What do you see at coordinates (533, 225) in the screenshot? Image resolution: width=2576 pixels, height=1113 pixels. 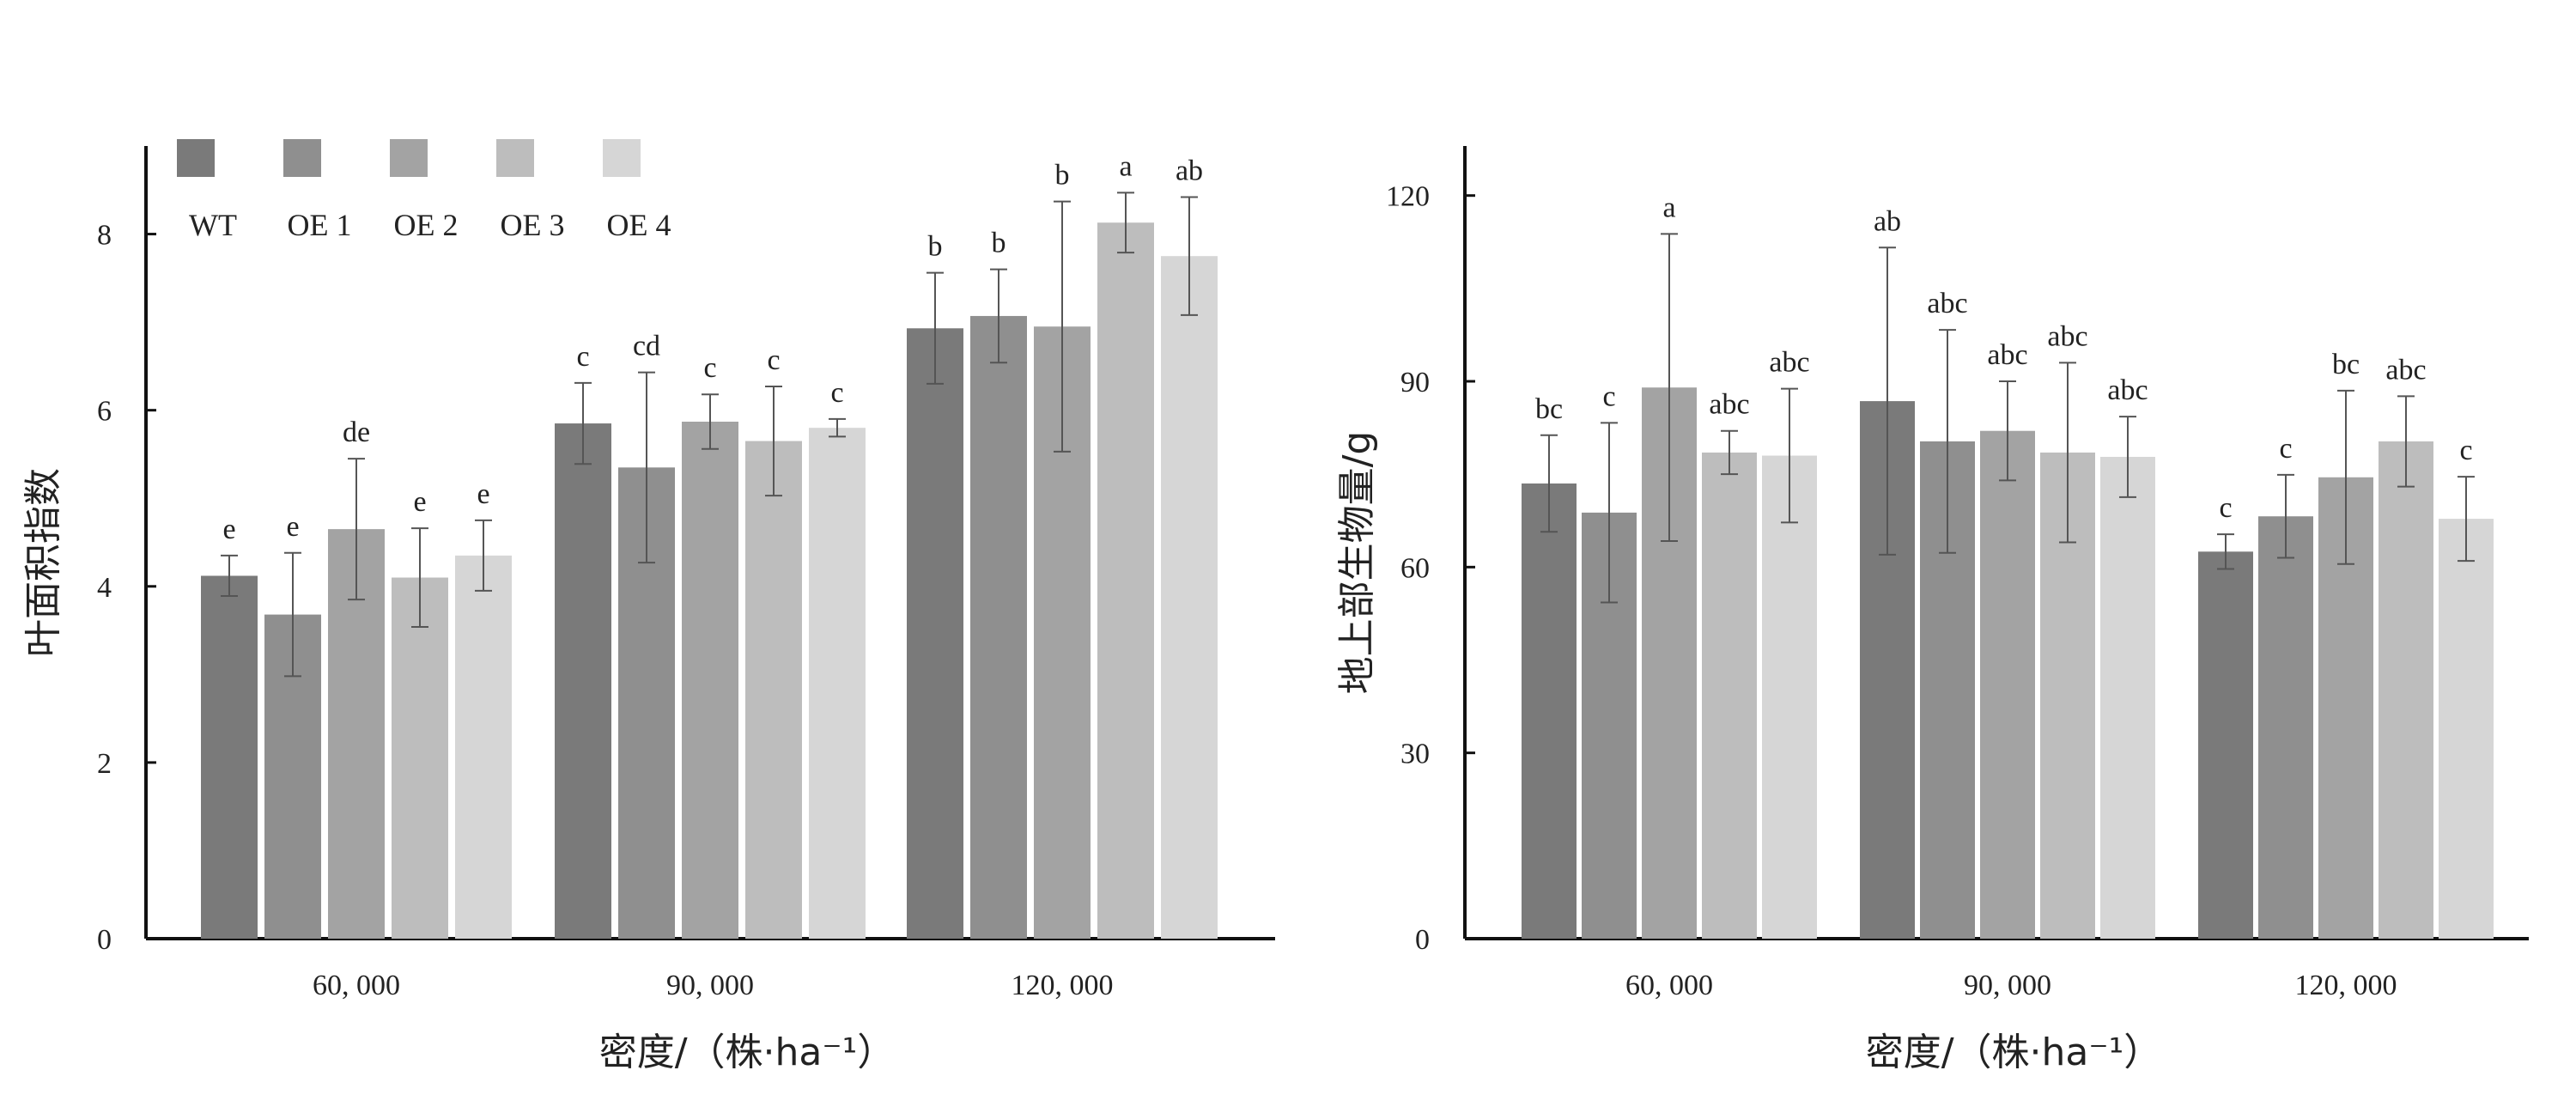 I see `legend-label: OE 3` at bounding box center [533, 225].